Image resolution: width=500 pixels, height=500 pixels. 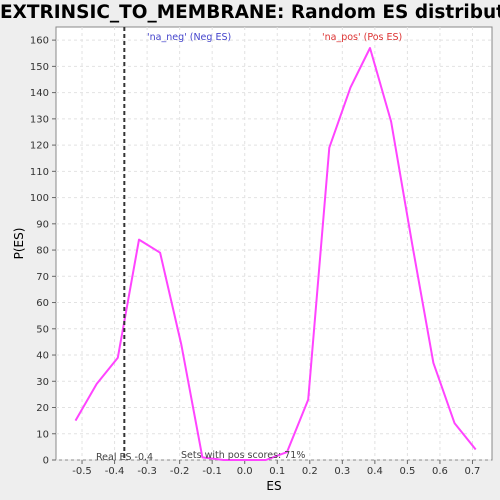 What do you see at coordinates (245, 471) in the screenshot?
I see `x-tick-label: 0.0` at bounding box center [245, 471].